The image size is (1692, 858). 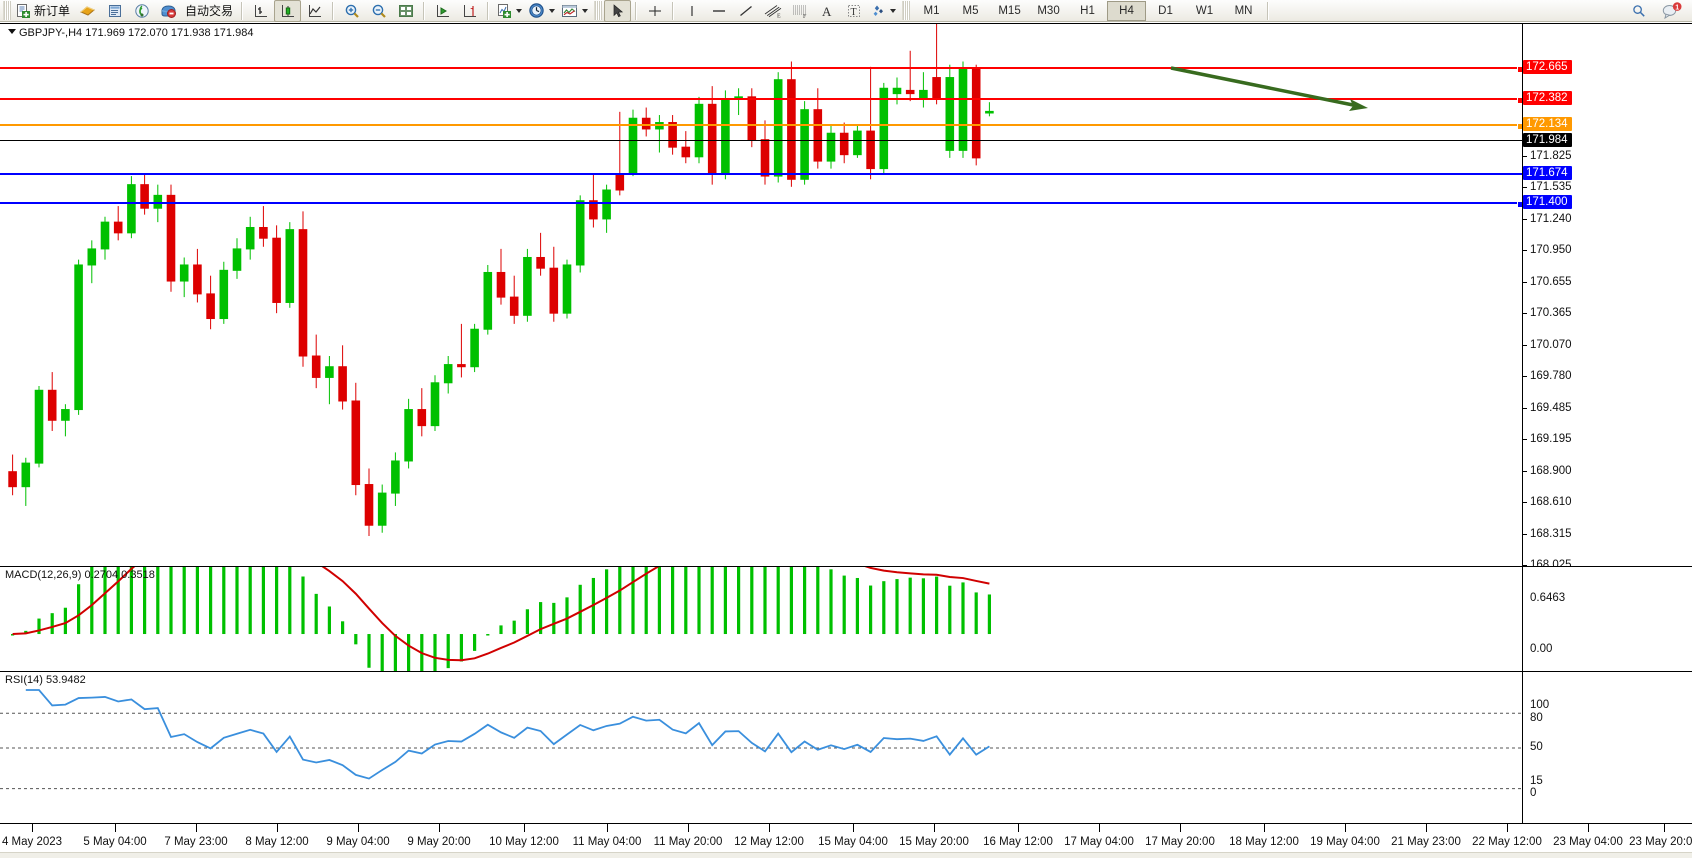 What do you see at coordinates (772, 11) in the screenshot?
I see `equidistant-channel-button: E` at bounding box center [772, 11].